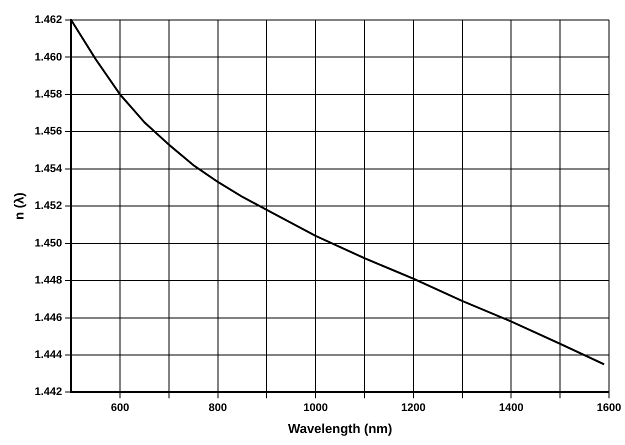  Describe the element at coordinates (48, 57) in the screenshot. I see `y-tick-label: 1.460` at that location.